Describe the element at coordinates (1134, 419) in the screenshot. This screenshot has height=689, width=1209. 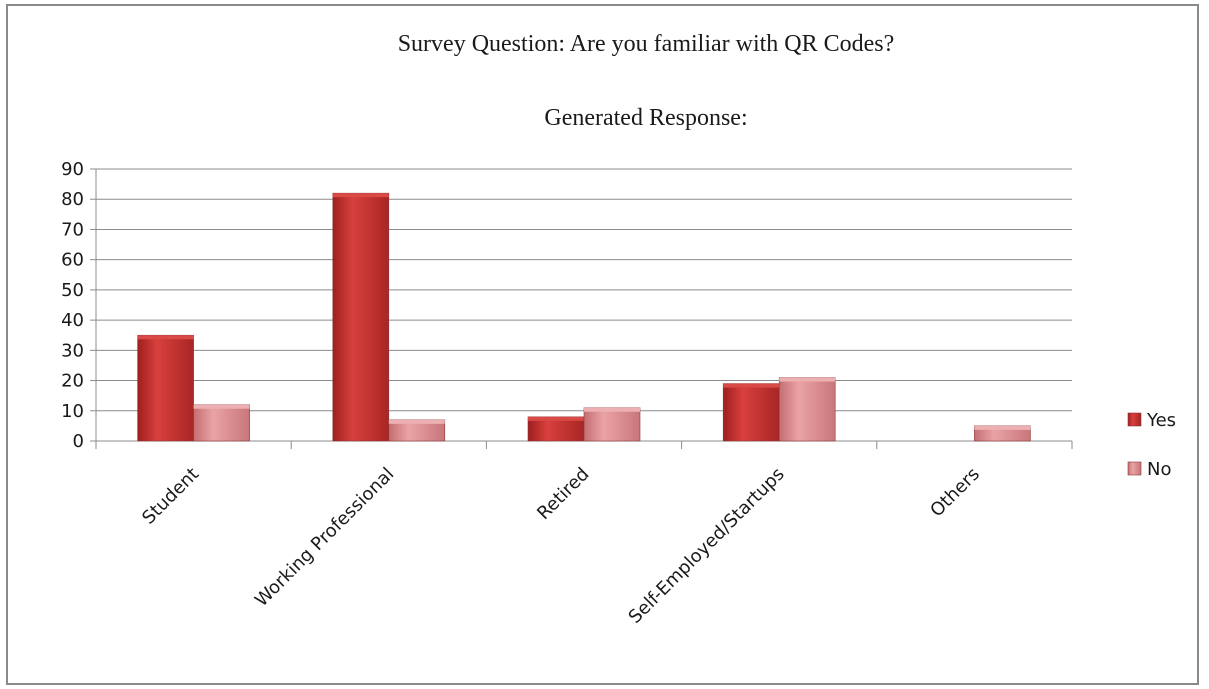
I see `legend-swatch-yes` at that location.